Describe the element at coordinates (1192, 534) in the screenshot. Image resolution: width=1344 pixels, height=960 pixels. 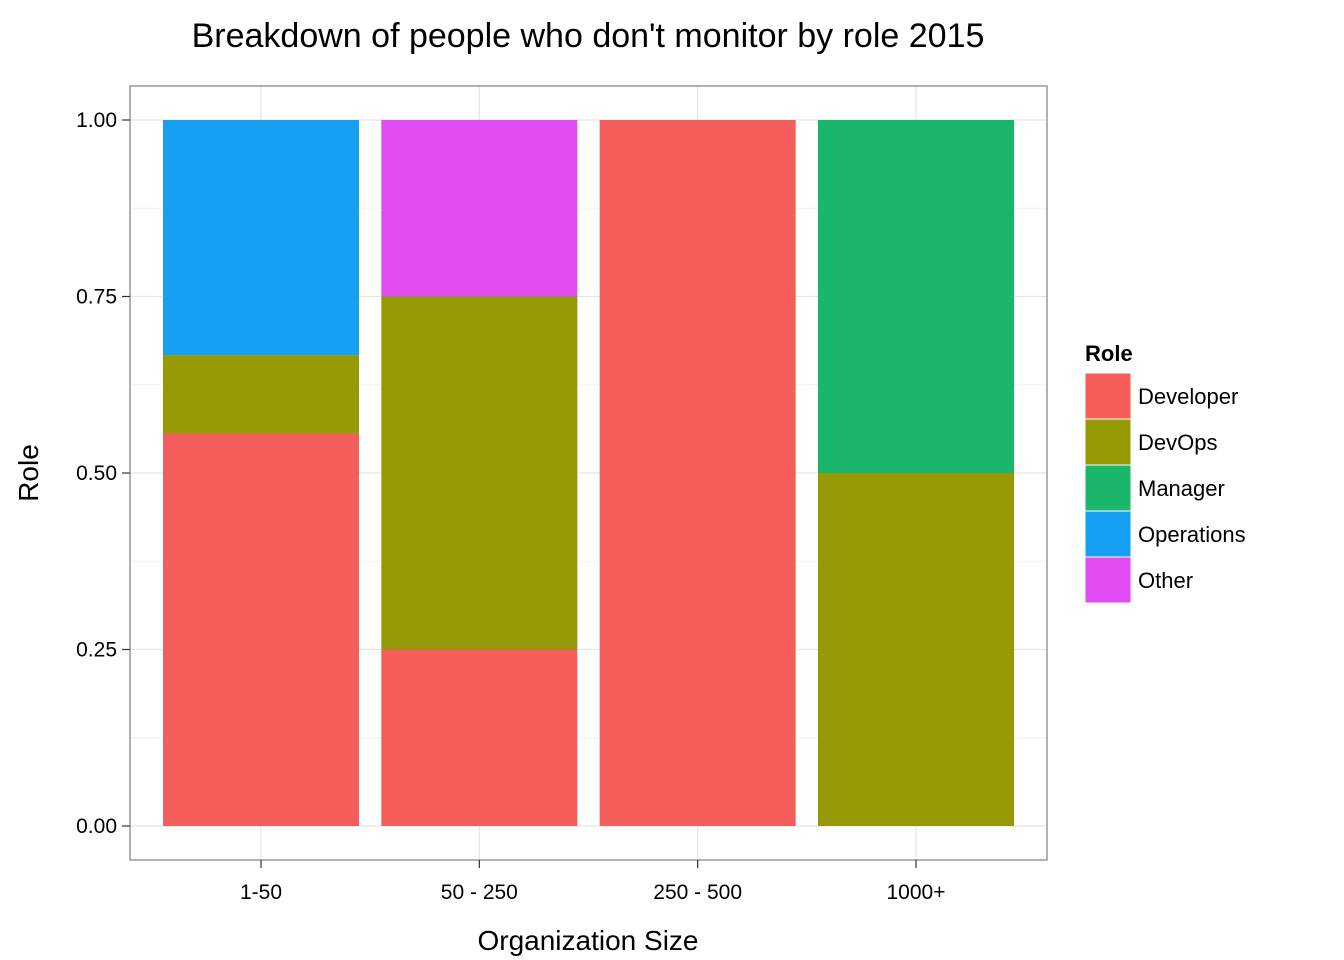
I see `legend-label-operations: Operations` at that location.